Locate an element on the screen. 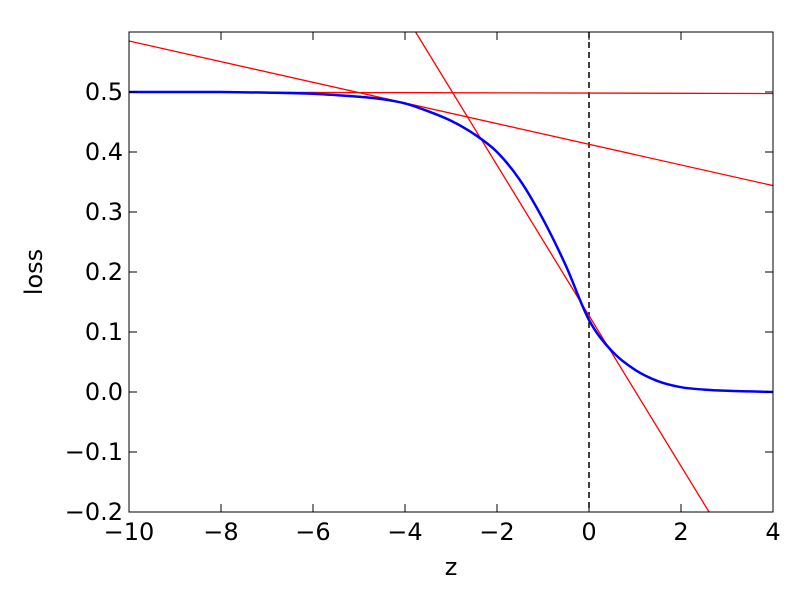  y-tick-label: 0.4 is located at coordinates (104, 152).